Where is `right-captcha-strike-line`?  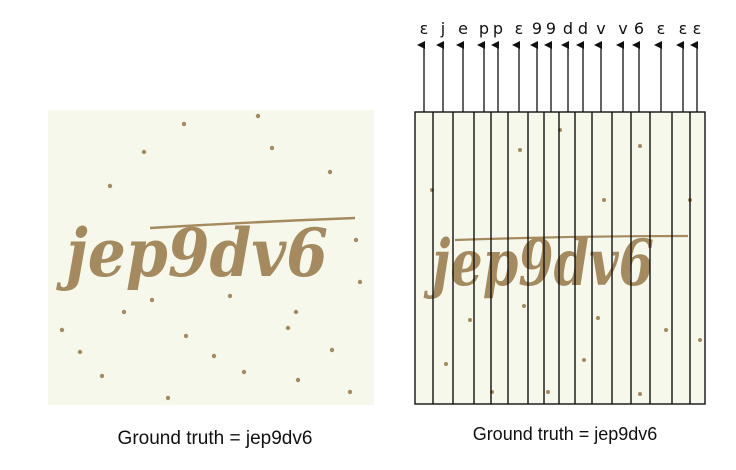
right-captcha-strike-line is located at coordinates (571, 238).